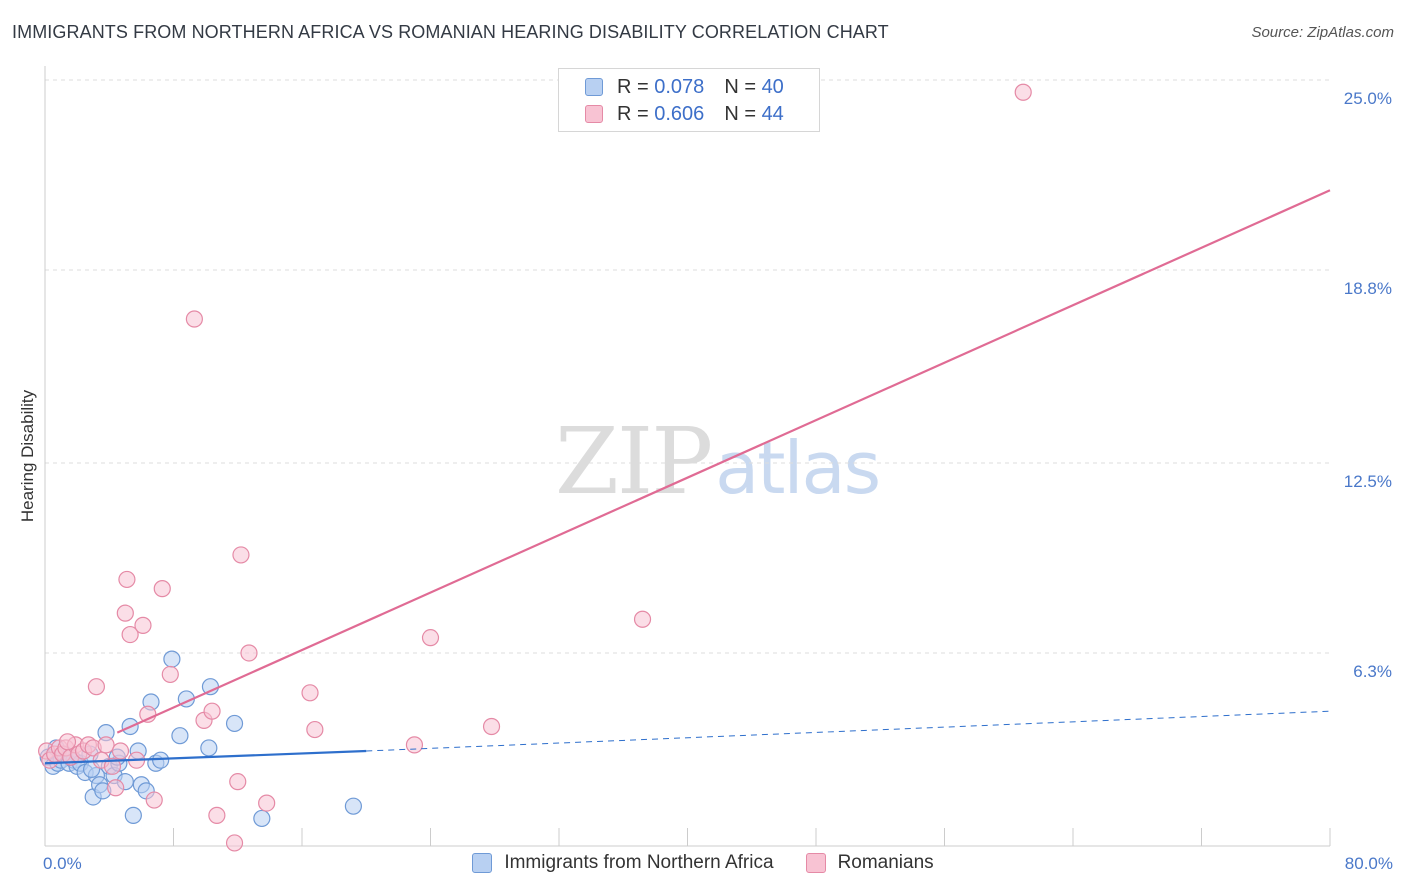  What do you see at coordinates (772, 86) in the screenshot?
I see `legend-n-value: 40` at bounding box center [772, 86].